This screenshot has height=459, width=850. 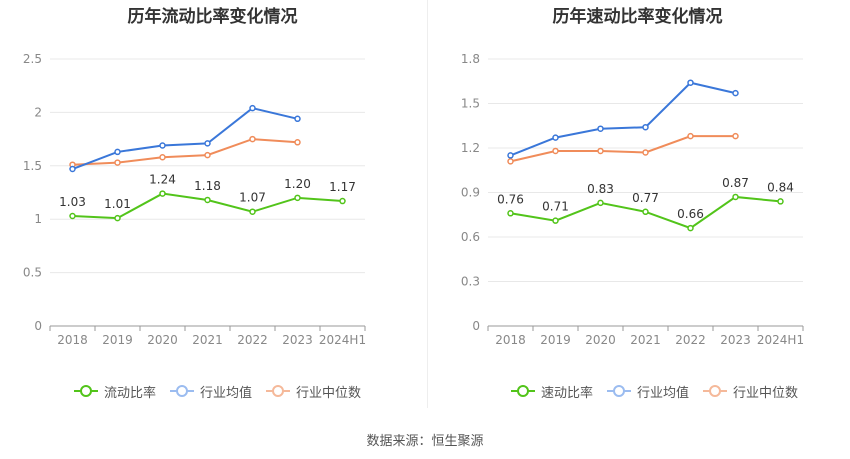 What do you see at coordinates (567, 393) in the screenshot?
I see `legend-label: 速动比率` at bounding box center [567, 393].